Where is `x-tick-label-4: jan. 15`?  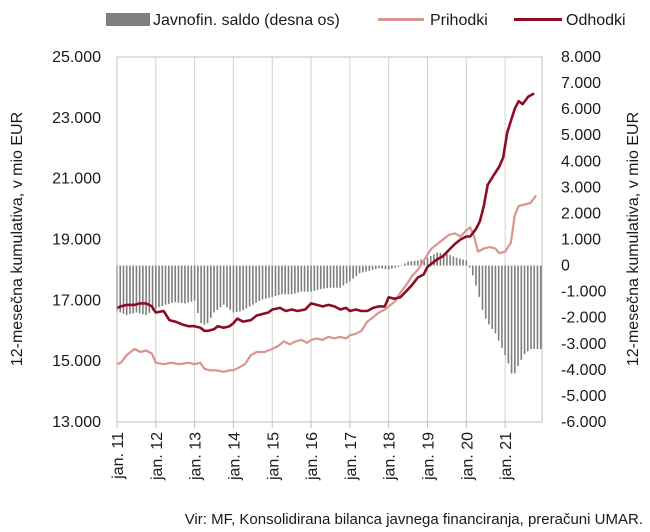 x-tick-label-4: jan. 15 is located at coordinates (273, 456).